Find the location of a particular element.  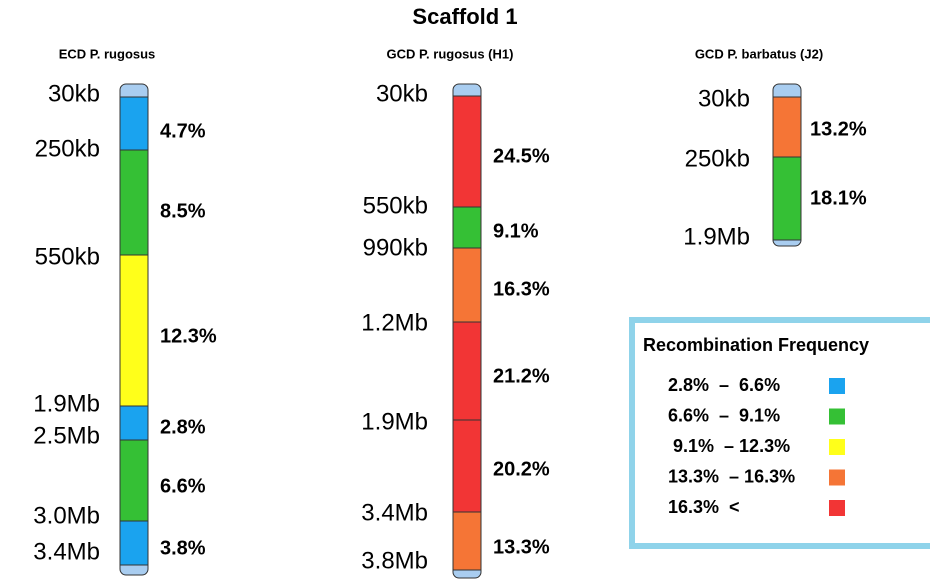

chromosome-title: ECD P. rugosus is located at coordinates (107, 53).